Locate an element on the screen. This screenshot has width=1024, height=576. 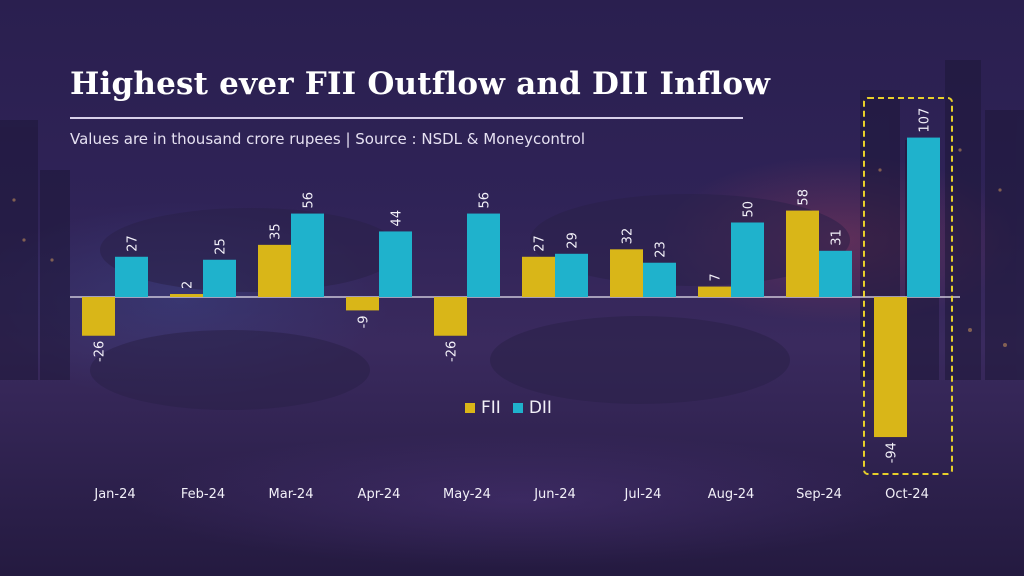
value-label-fii-jul-24: 32 is located at coordinates (628, 236).